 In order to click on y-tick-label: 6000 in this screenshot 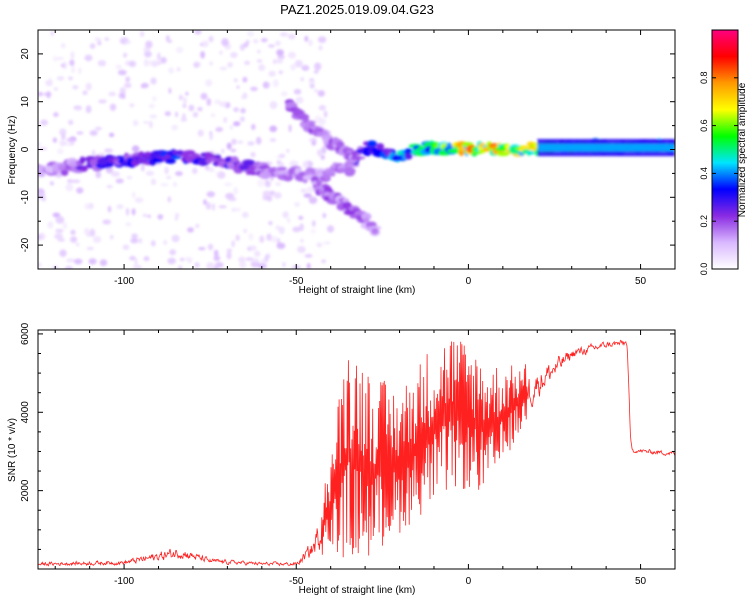, I will do `click(25, 333)`.